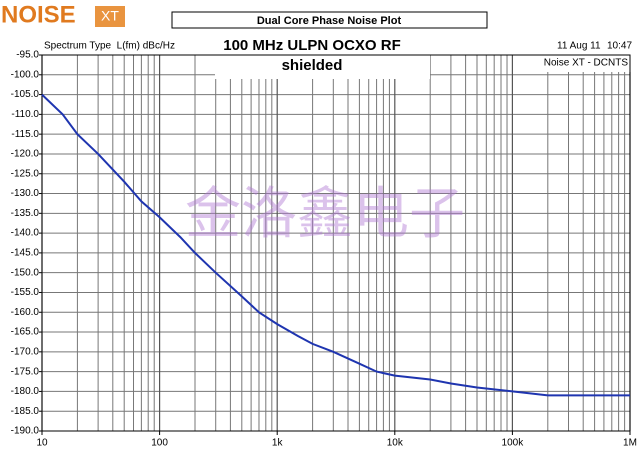 This screenshot has width=643, height=450. What do you see at coordinates (312, 45) in the screenshot?
I see `annotation: 100 MHz ULPN OCXO RF` at bounding box center [312, 45].